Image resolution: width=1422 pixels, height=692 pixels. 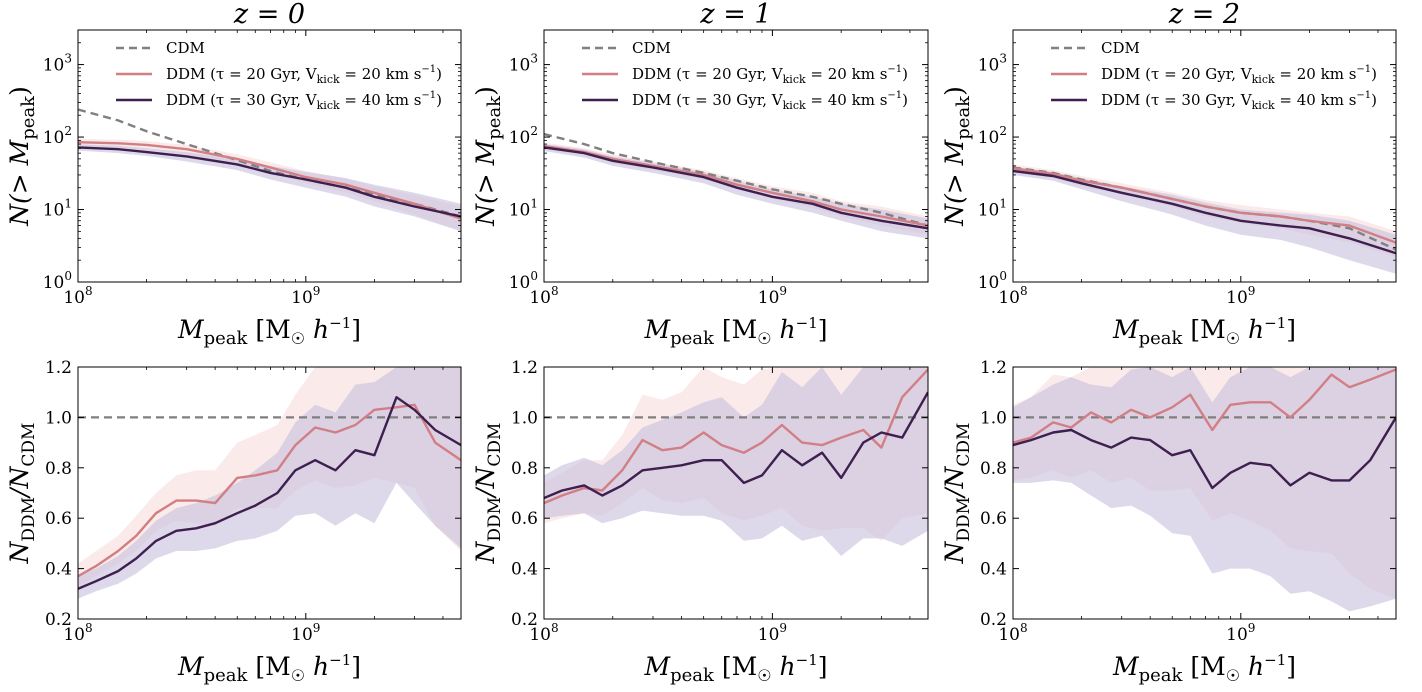 I want to click on panel-title: z = 0, so click(x=269, y=15).